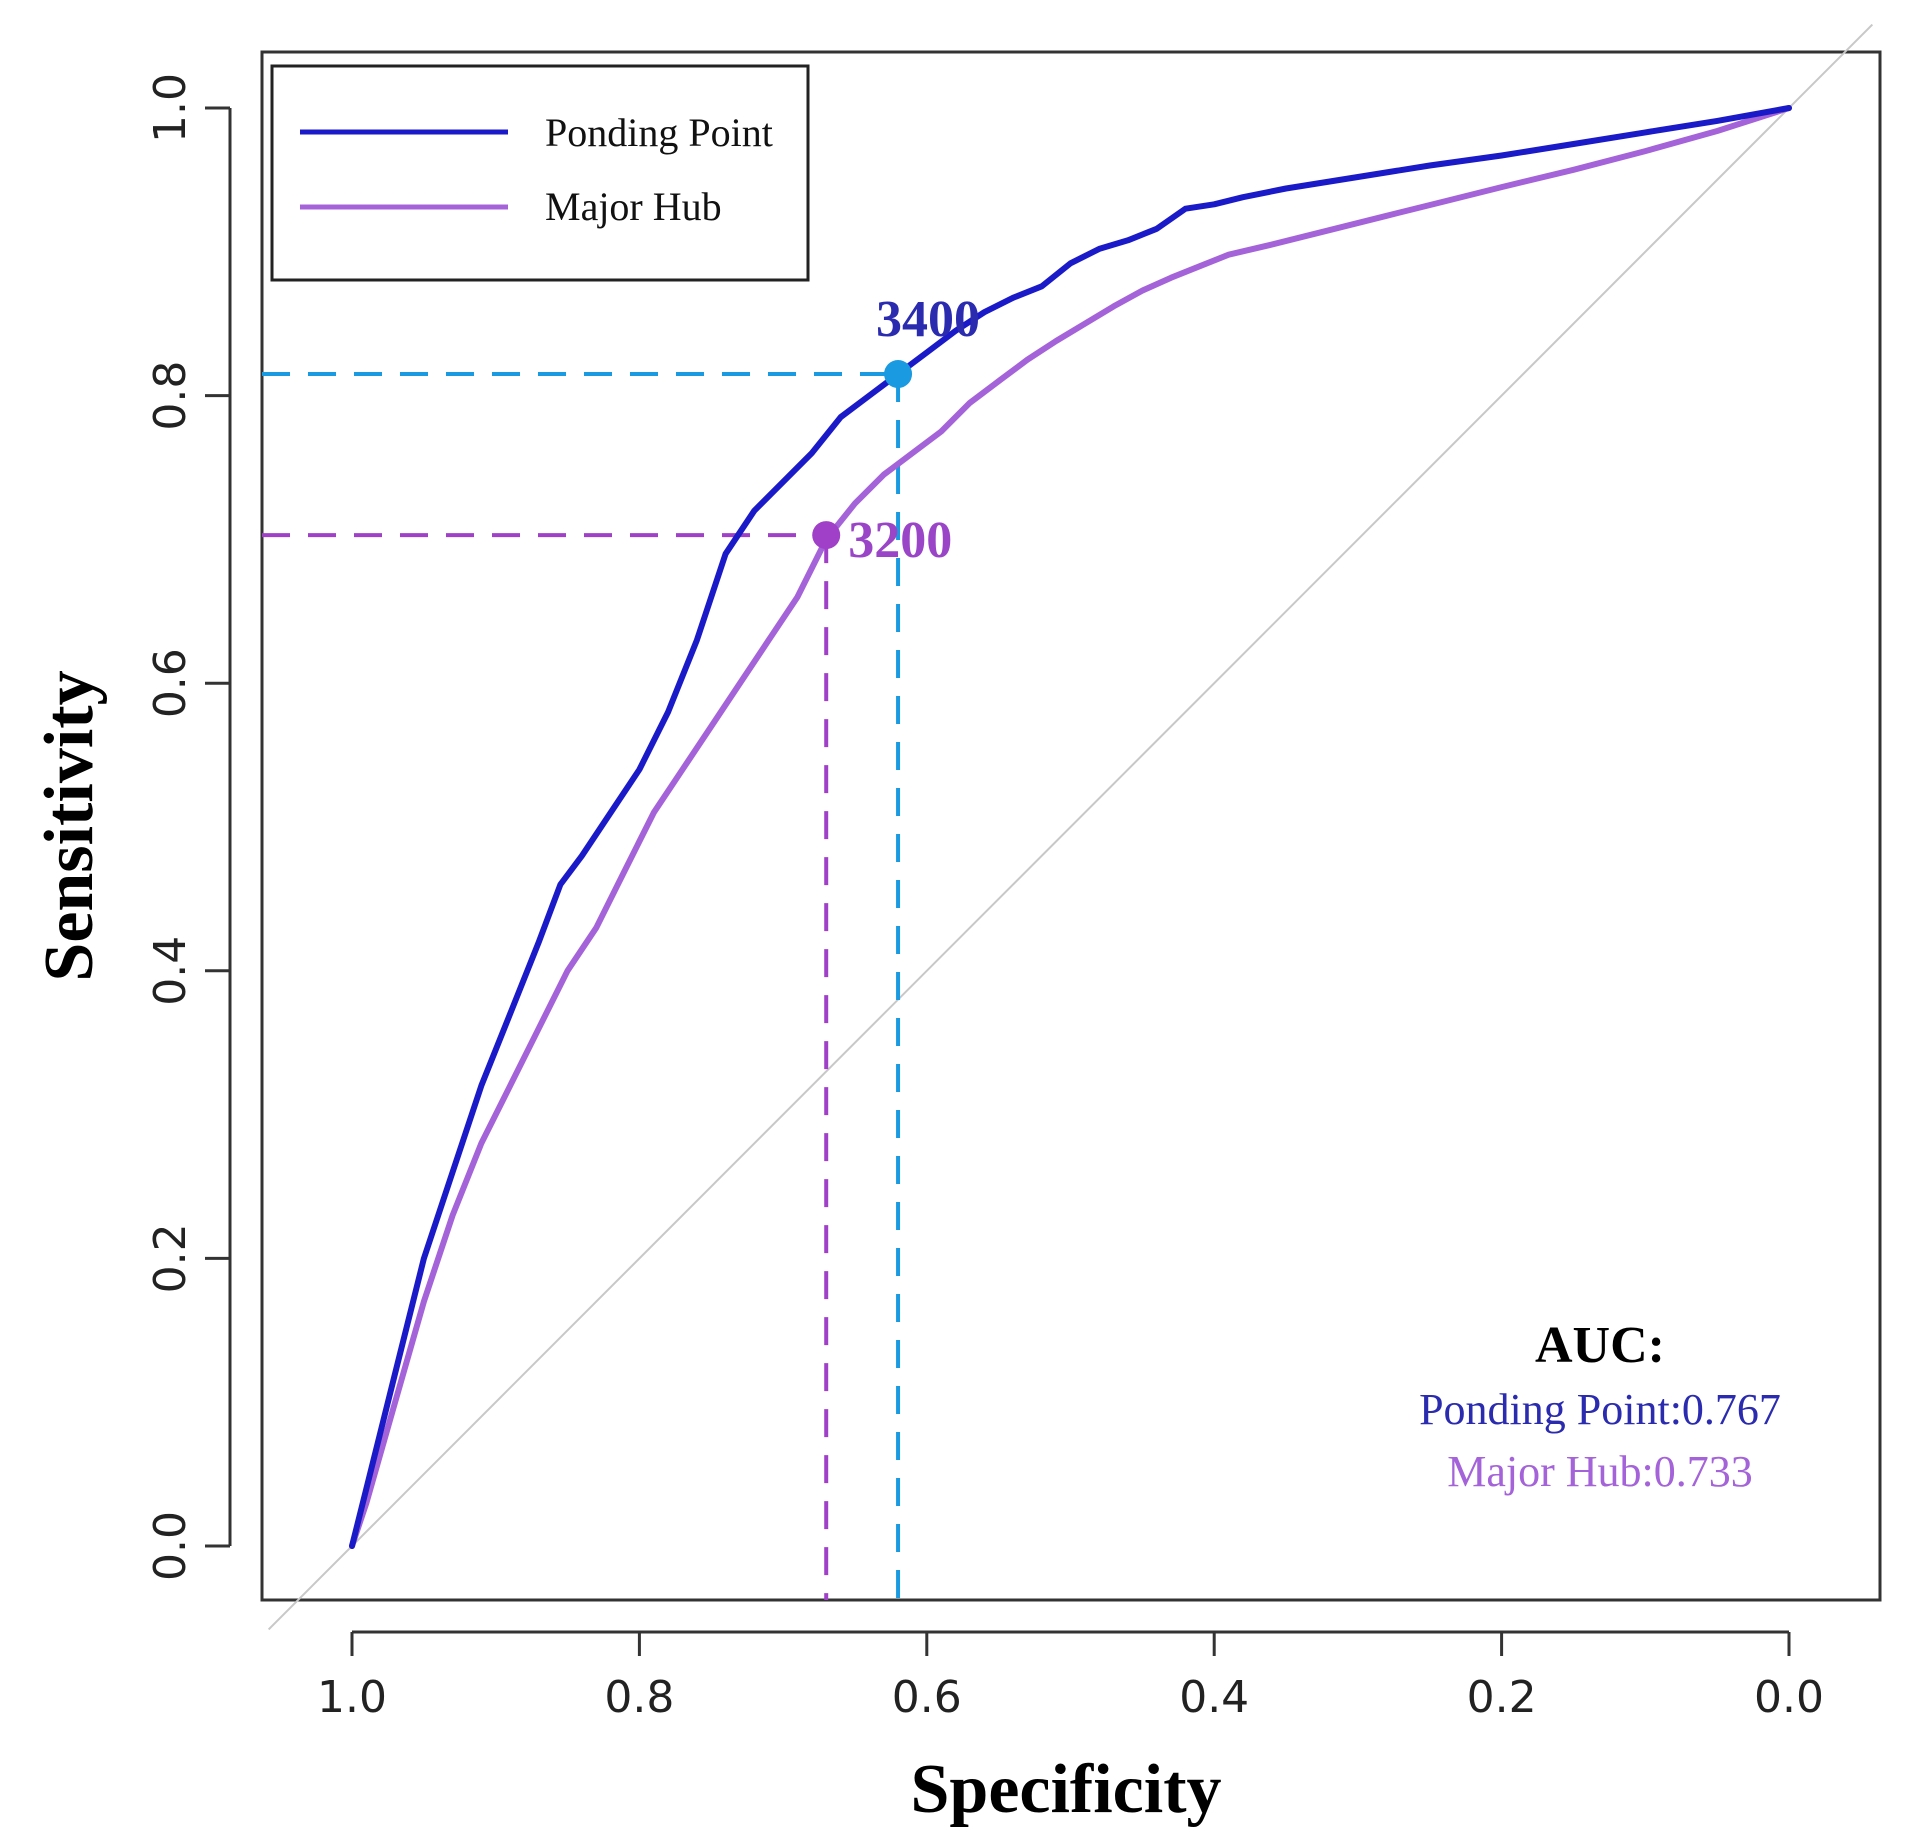 Image resolution: width=1923 pixels, height=1844 pixels. Describe the element at coordinates (928, 319) in the screenshot. I see `cutoff-label-3400: 3400` at that location.